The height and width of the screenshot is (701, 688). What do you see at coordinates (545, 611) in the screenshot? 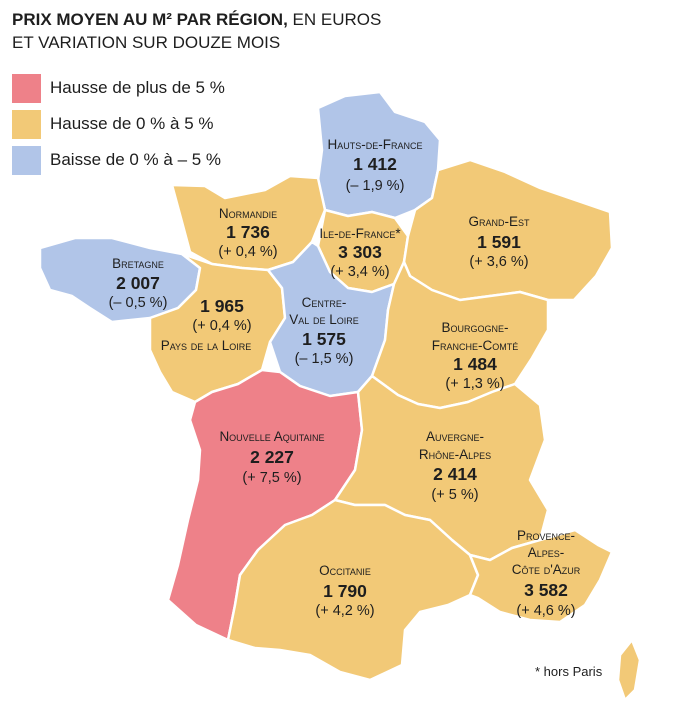
I see `region-variation: (+ 4,6 %)` at bounding box center [545, 611].